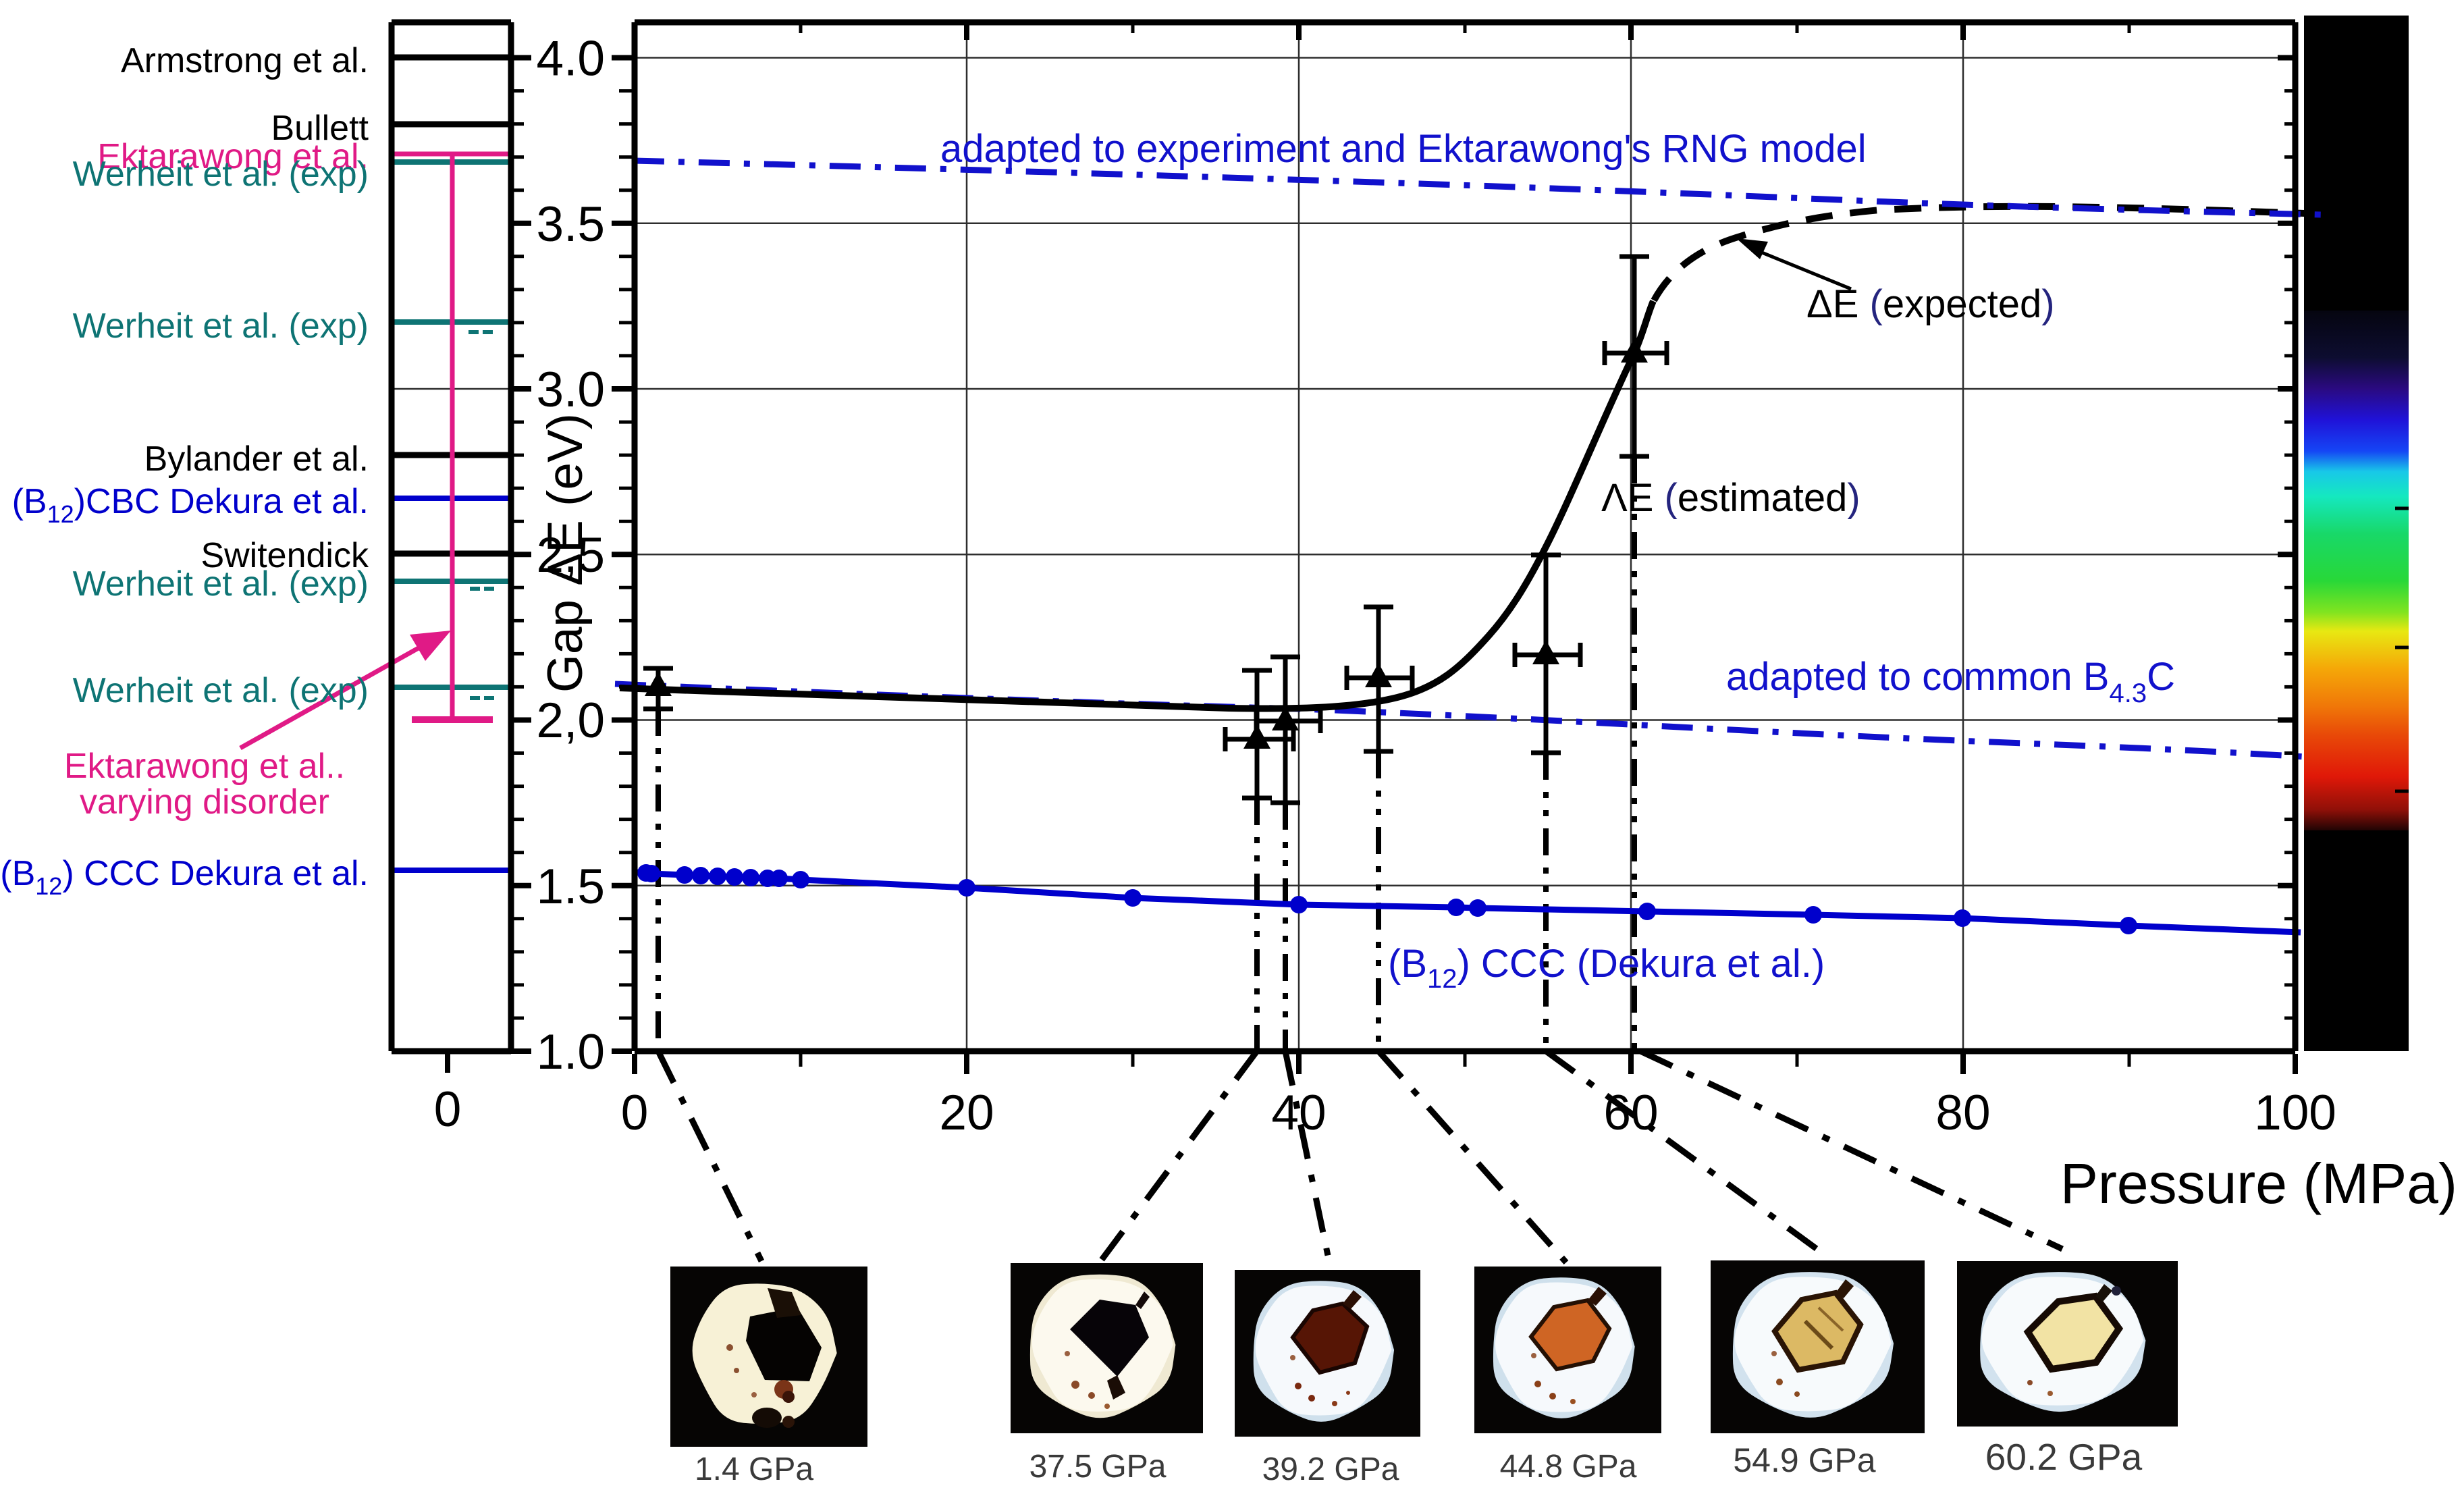 The image size is (2464, 1492). What do you see at coordinates (571, 59) in the screenshot?
I see `svg-text: 4.0` at bounding box center [571, 59].